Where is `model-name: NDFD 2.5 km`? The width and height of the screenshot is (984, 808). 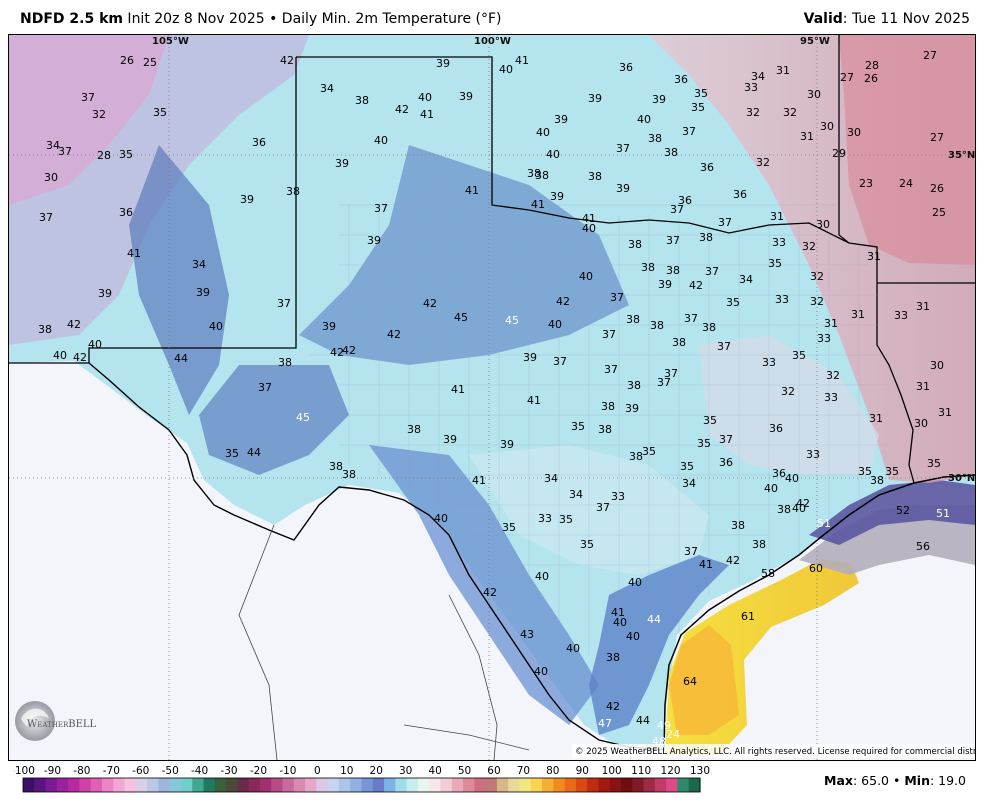
model-name: NDFD 2.5 km is located at coordinates (71, 19).